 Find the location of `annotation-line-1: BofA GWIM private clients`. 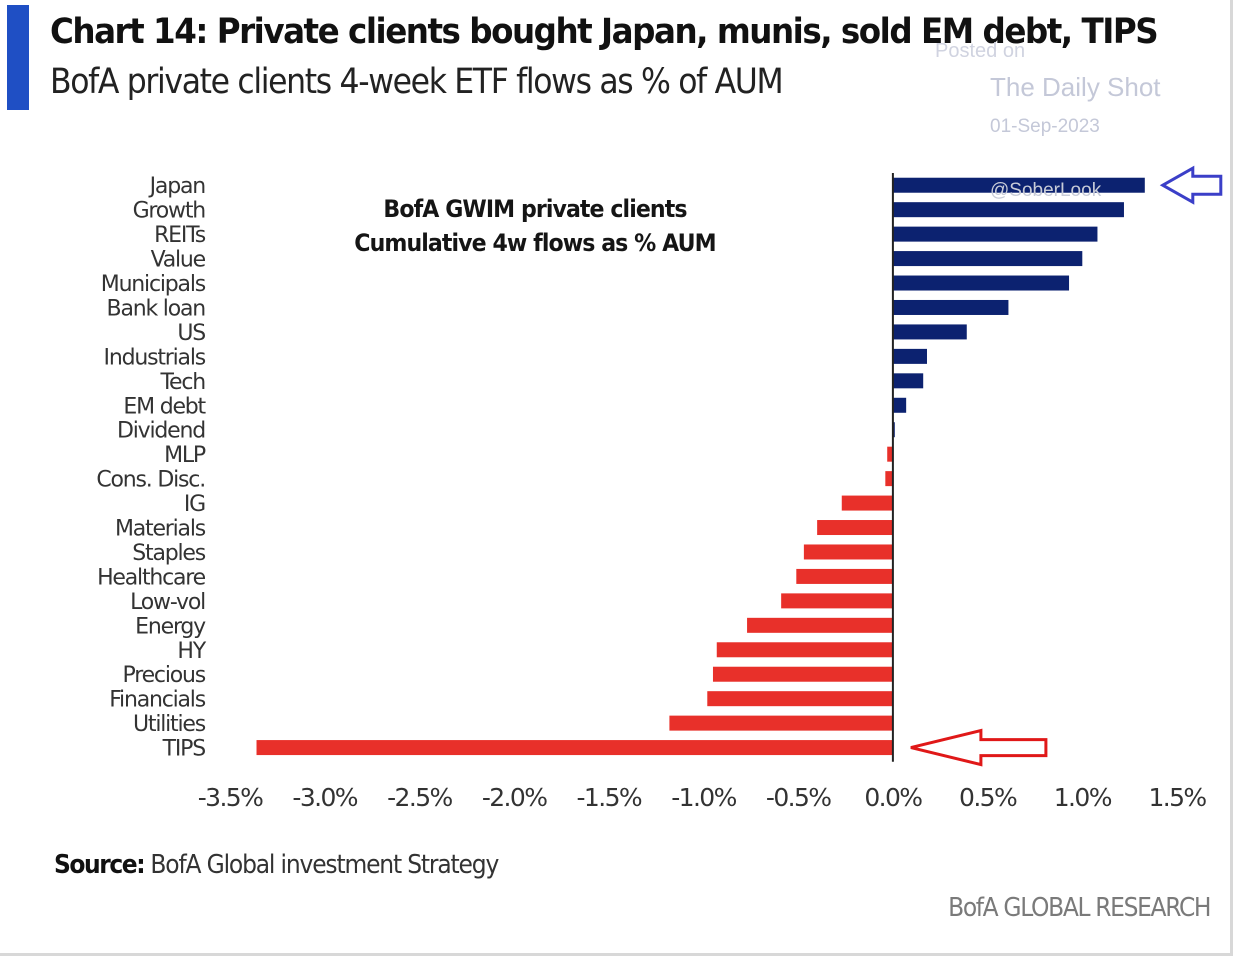

annotation-line-1: BofA GWIM private clients is located at coordinates (535, 209).